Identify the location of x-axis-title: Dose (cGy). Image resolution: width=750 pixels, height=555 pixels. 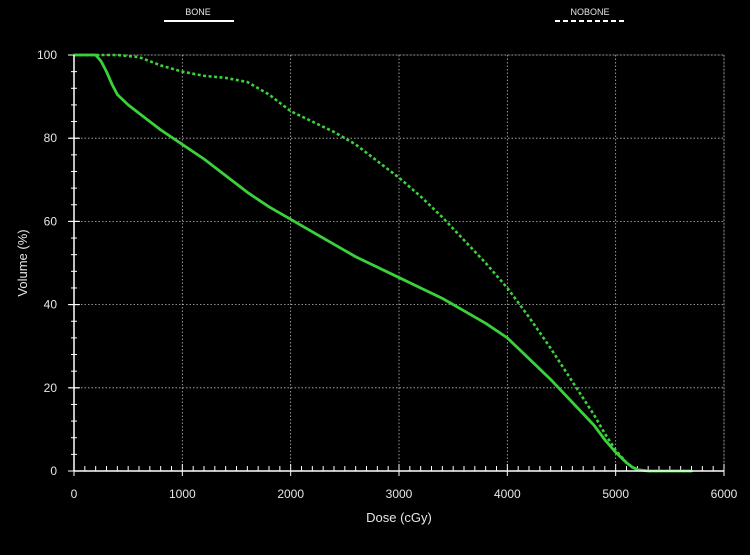
(399, 517).